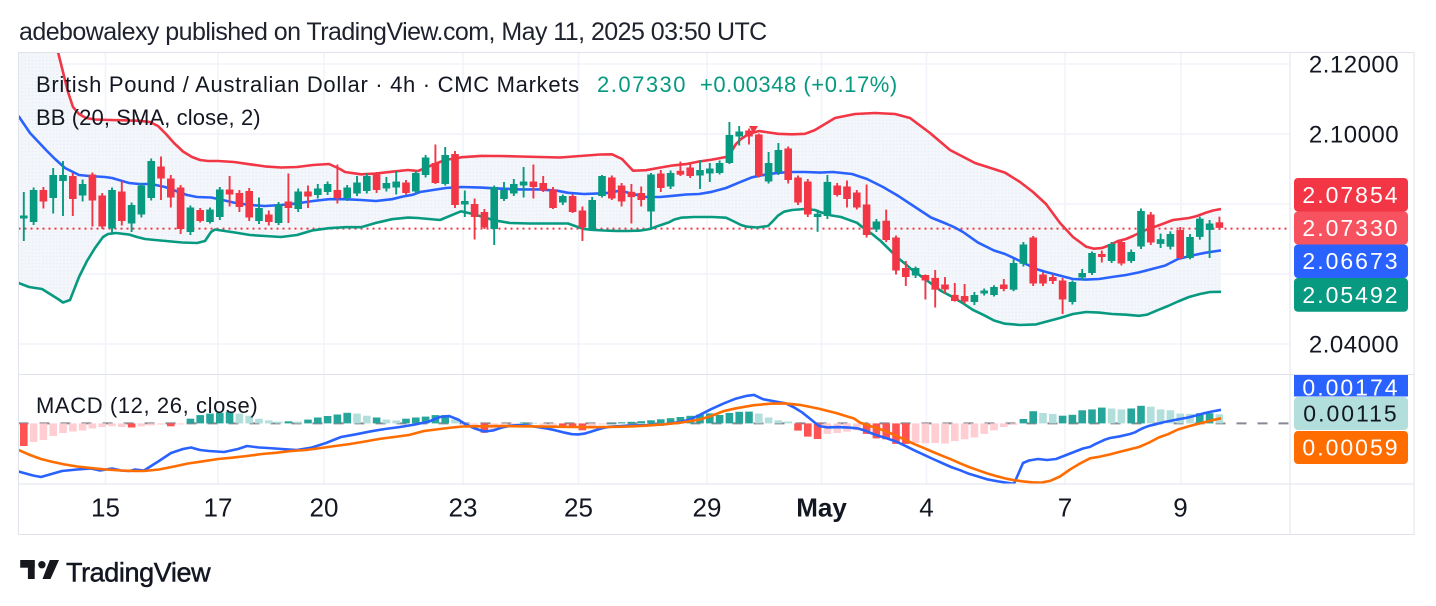 The width and height of the screenshot is (1436, 606). I want to click on svg-text: 25, so click(578, 508).